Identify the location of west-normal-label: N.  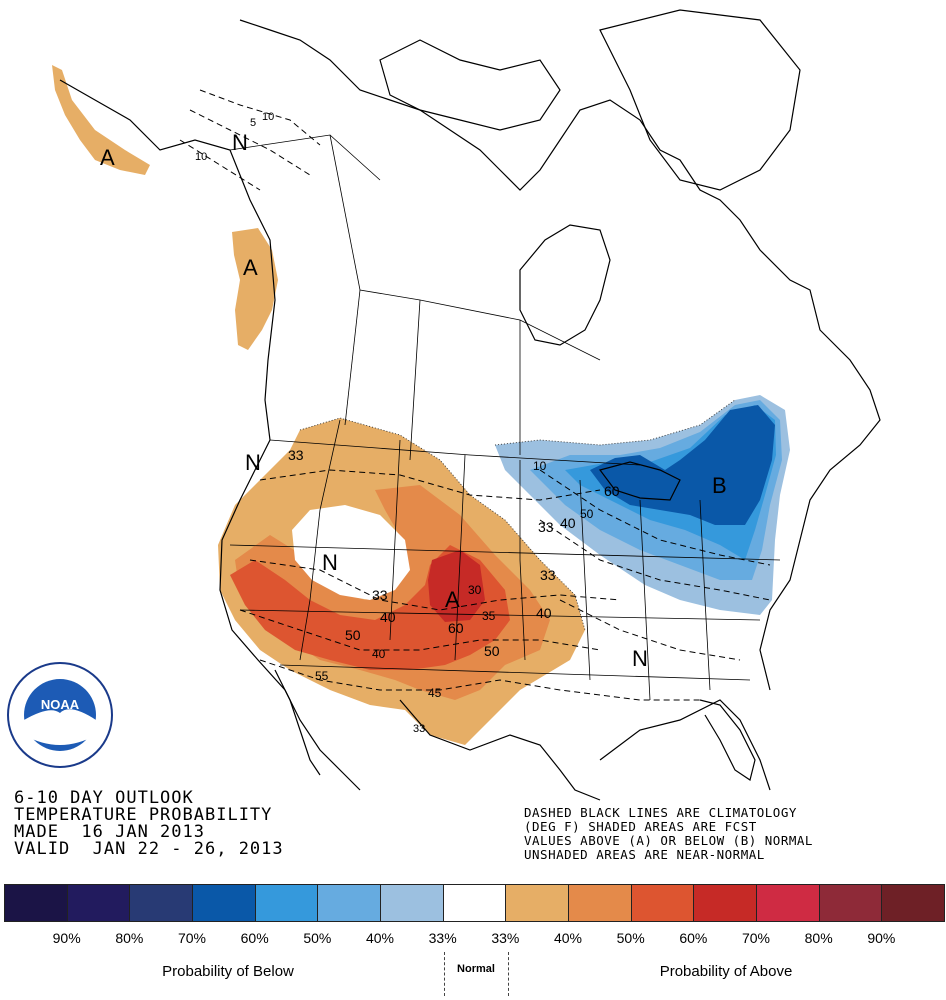
(253, 462).